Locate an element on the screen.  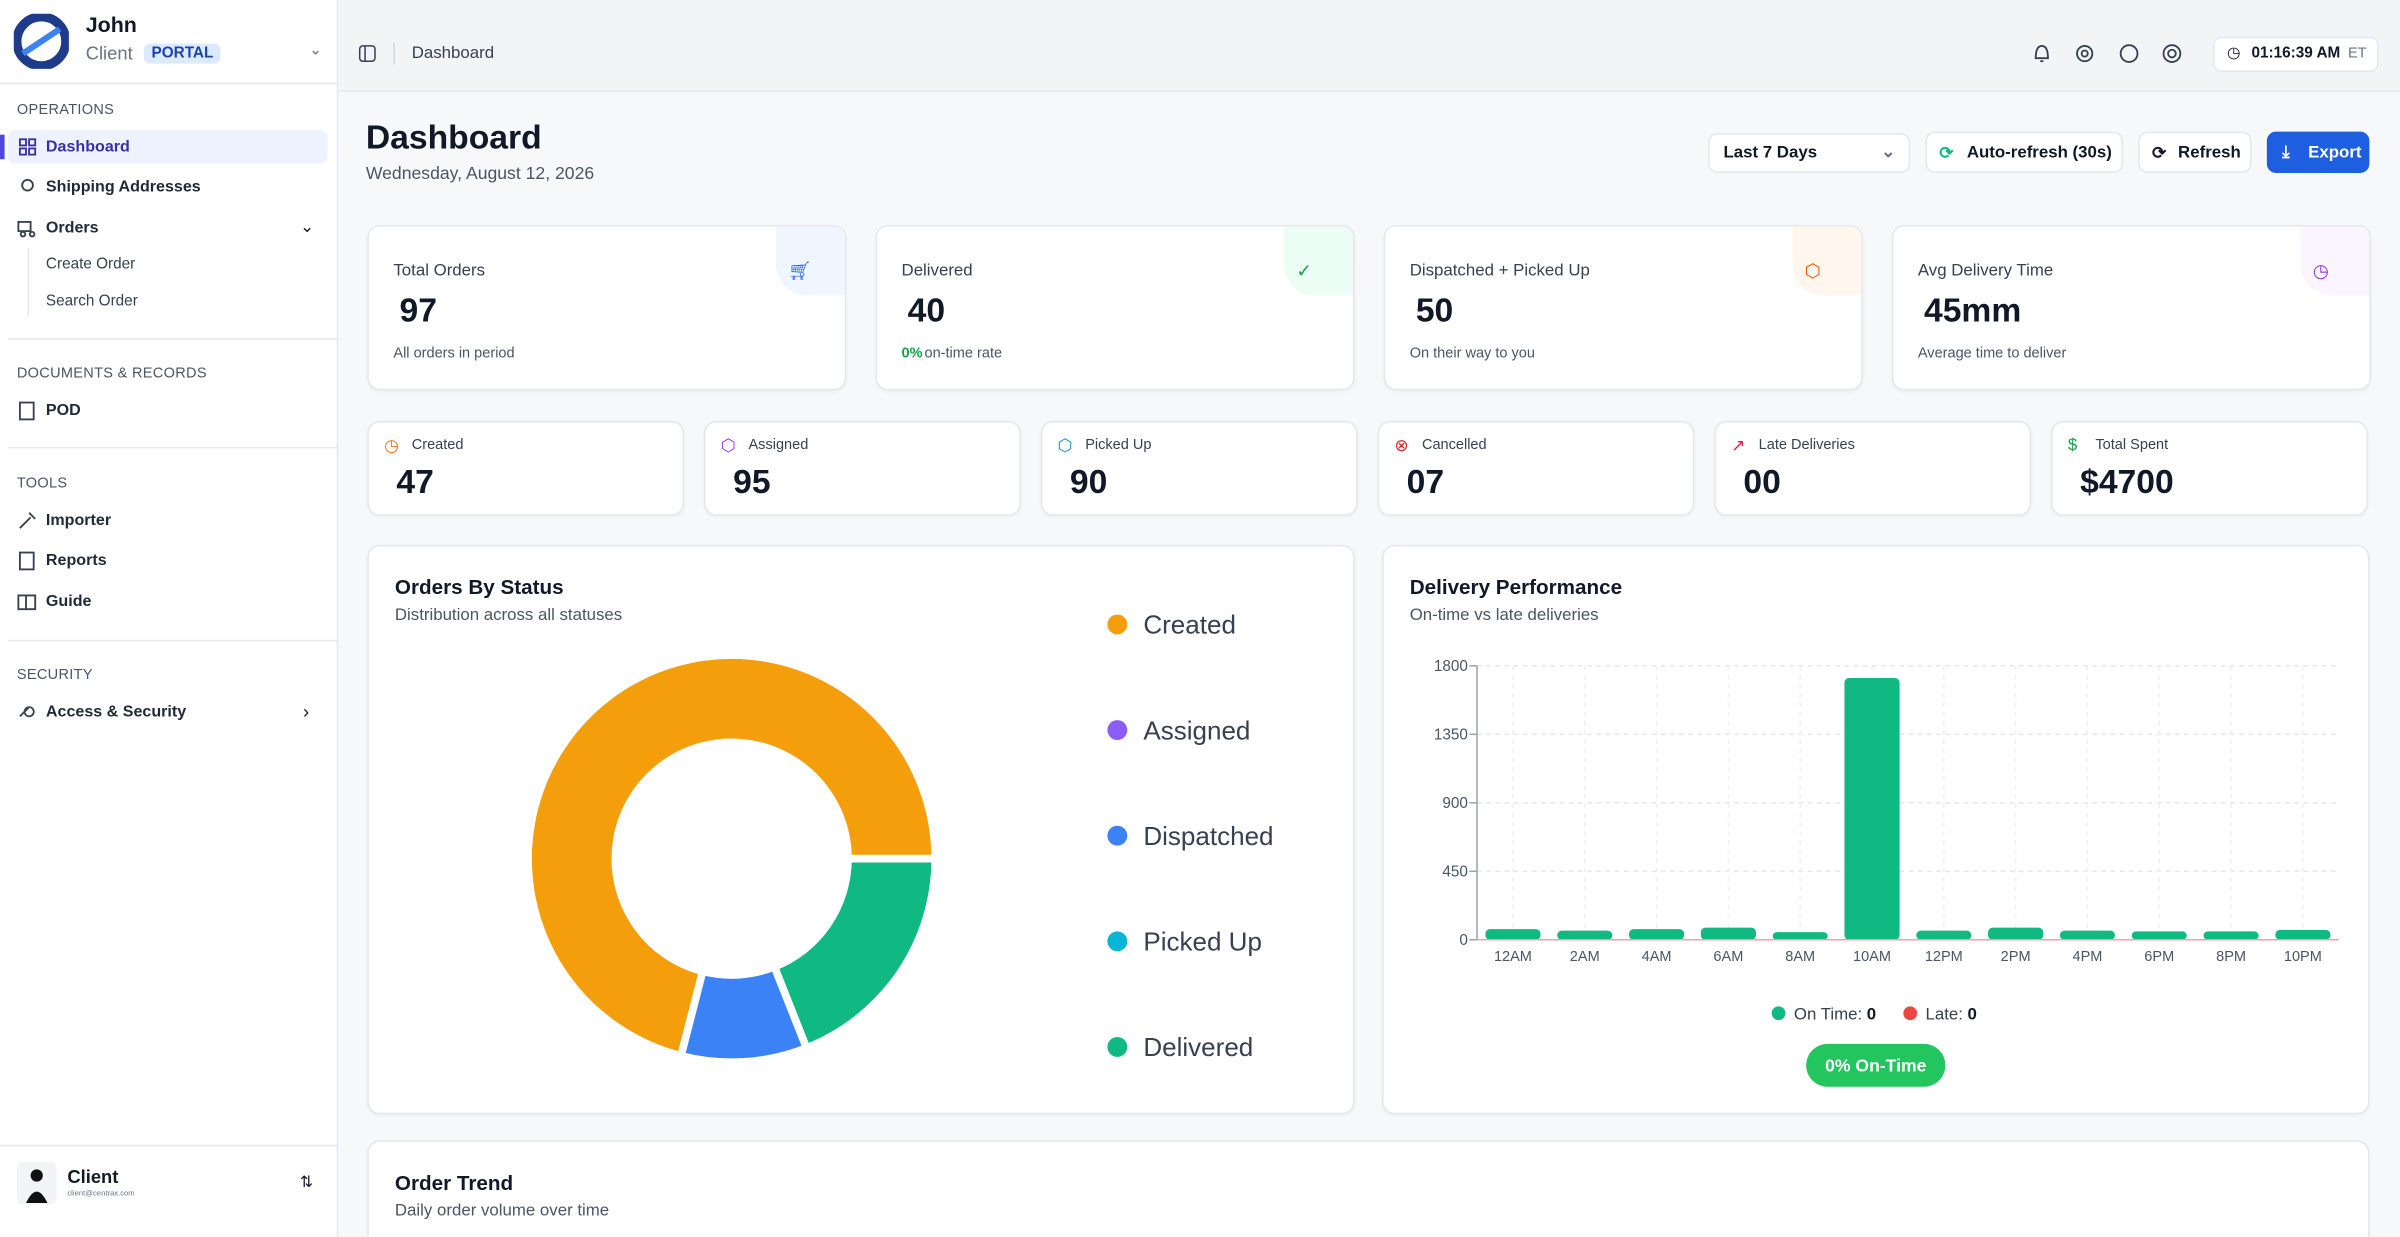
trend-subtitle: Daily order volume over time is located at coordinates (502, 1210).